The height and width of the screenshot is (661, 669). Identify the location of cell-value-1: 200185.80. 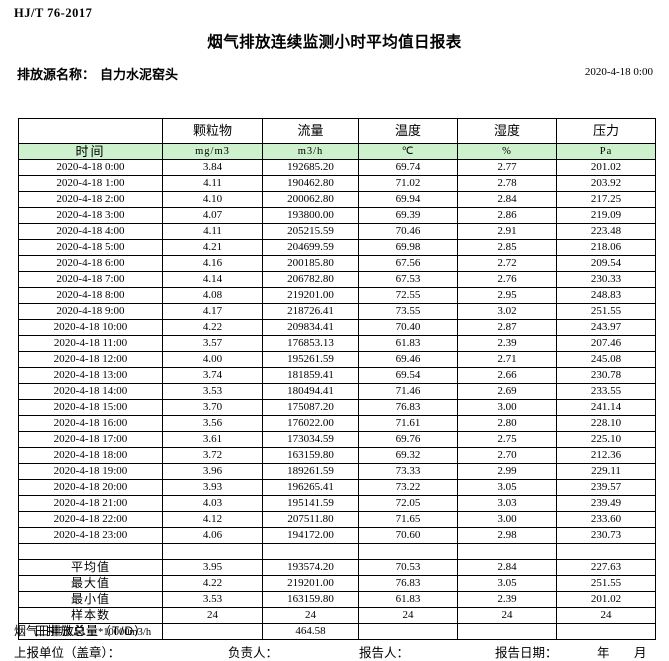
(310, 263).